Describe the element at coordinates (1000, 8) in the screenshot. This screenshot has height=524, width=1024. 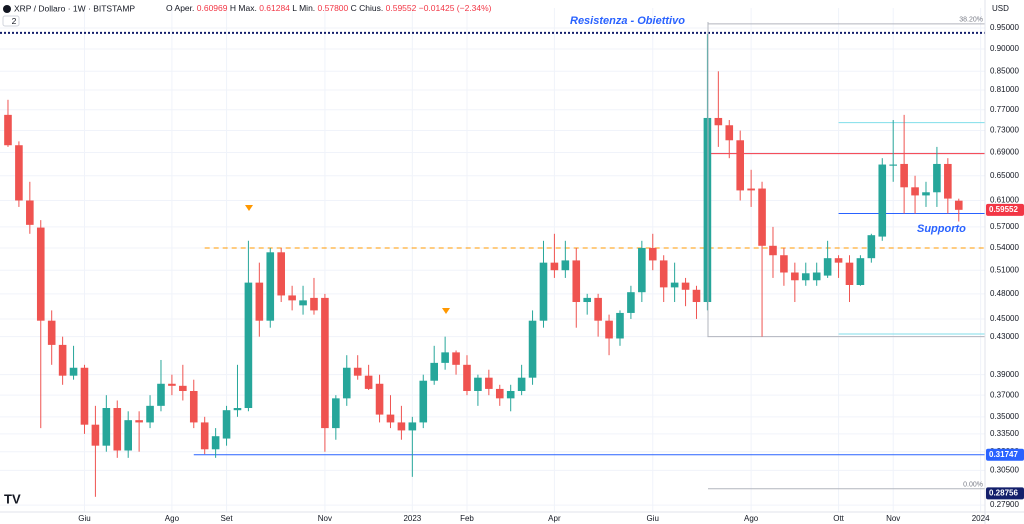
I see `currency: USD` at that location.